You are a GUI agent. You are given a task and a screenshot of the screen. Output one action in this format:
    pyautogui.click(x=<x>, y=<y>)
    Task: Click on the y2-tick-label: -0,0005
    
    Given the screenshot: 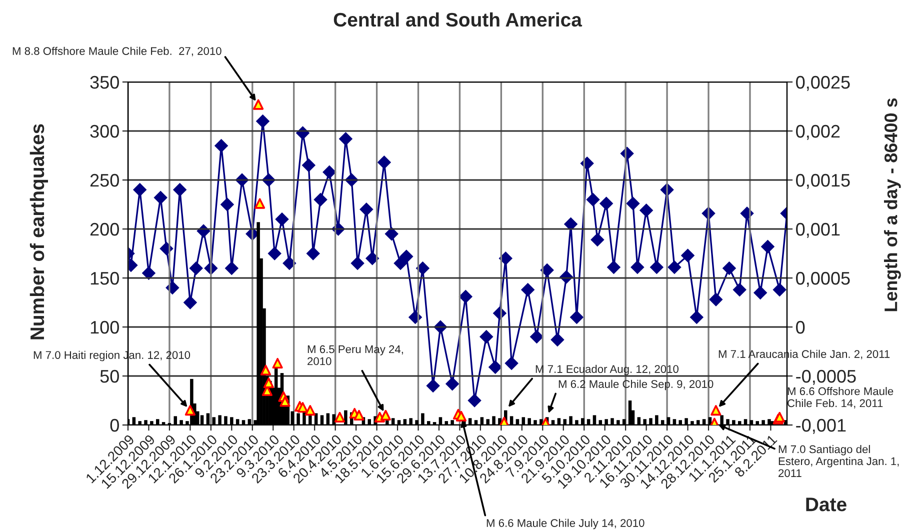 What is the action you would take?
    pyautogui.click(x=826, y=377)
    